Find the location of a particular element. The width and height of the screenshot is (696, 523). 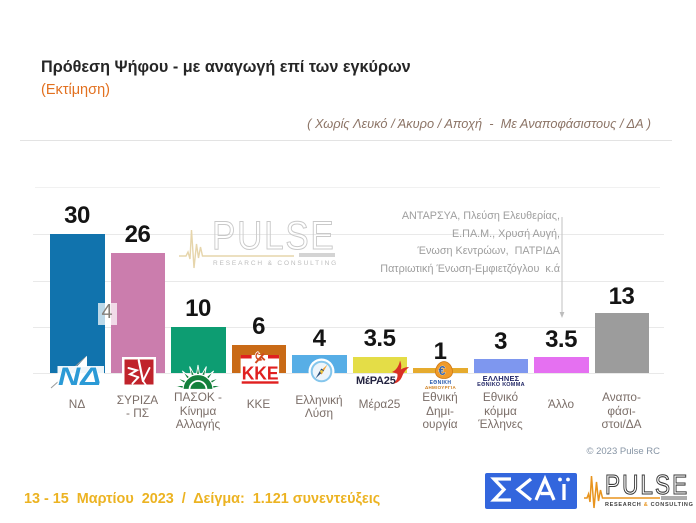

svg-text: ΝΔ is located at coordinates (79, 376).